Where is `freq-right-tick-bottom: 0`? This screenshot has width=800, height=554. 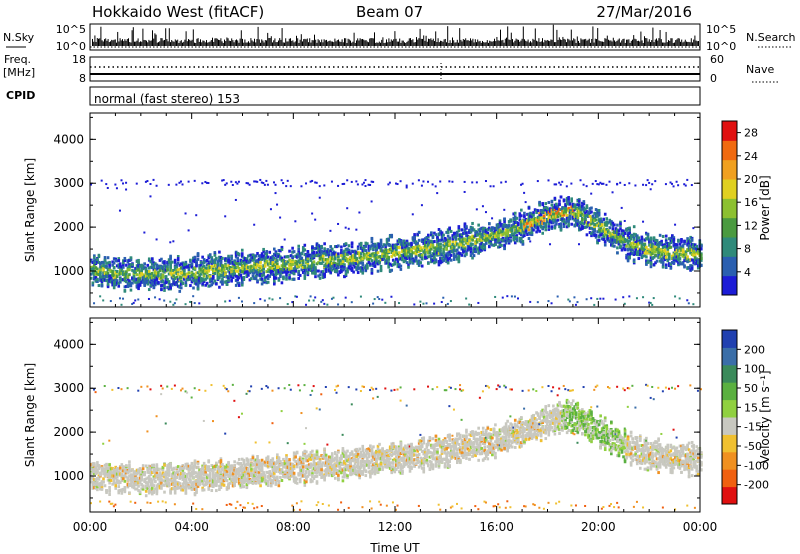
freq-right-tick-bottom: 0 is located at coordinates (713, 78).